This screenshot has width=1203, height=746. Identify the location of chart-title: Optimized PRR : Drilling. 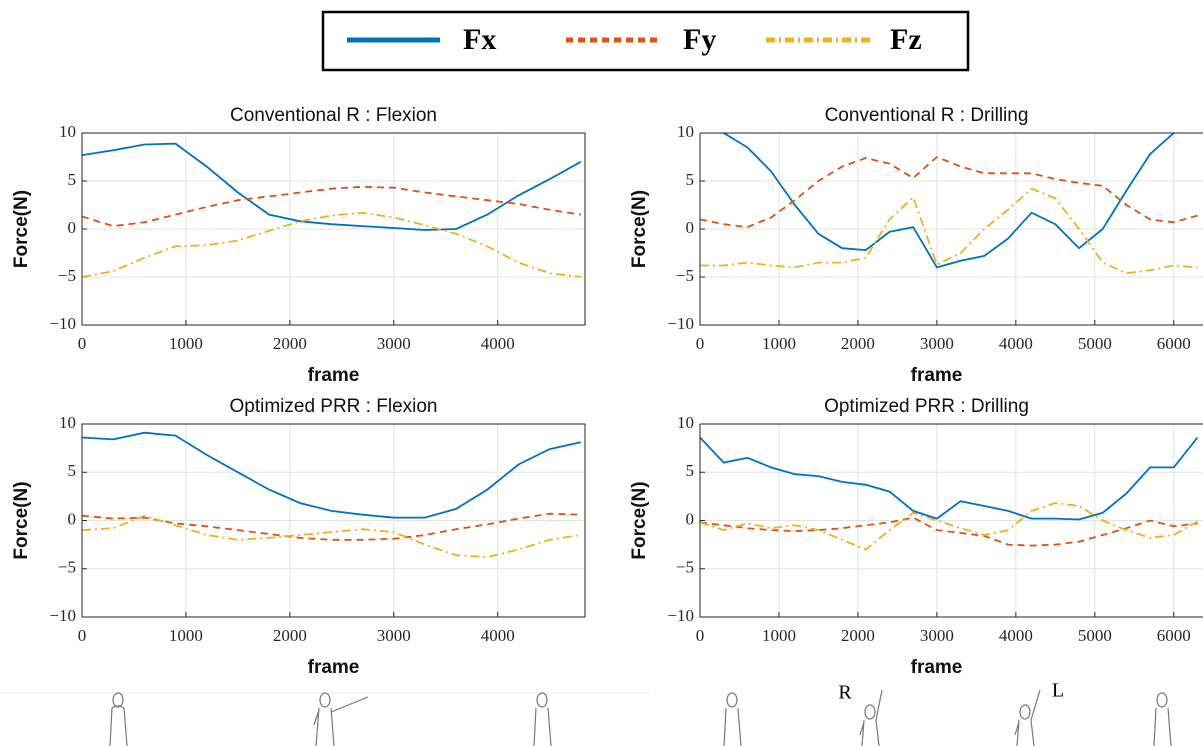
(926, 406).